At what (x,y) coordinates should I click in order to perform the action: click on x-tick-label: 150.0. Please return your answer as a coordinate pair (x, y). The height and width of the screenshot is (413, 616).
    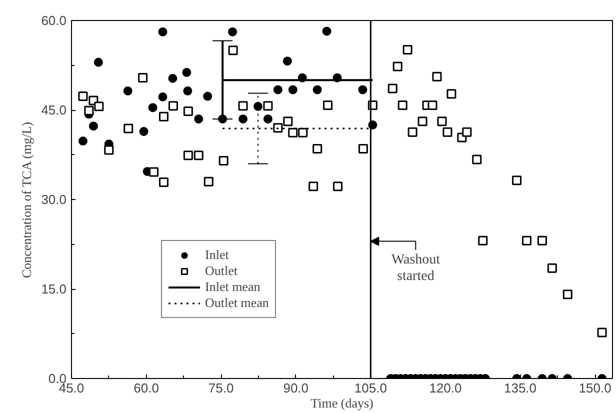
    Looking at the image, I should click on (595, 388).